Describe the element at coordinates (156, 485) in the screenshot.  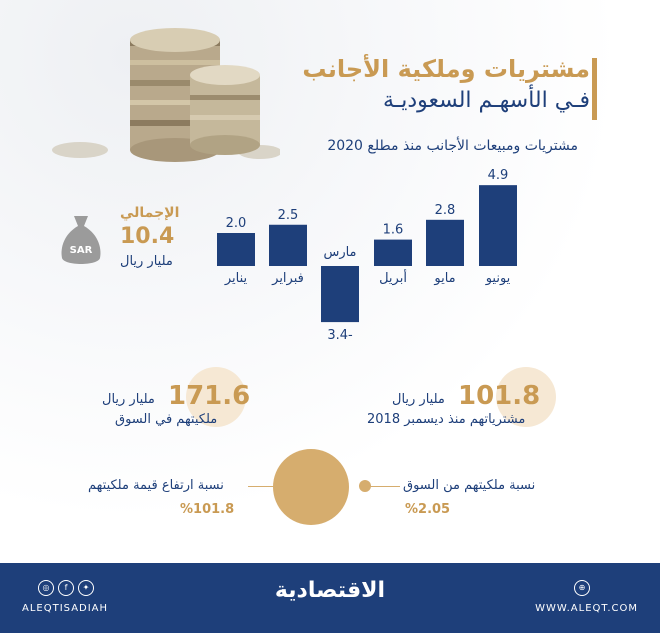
I see `value-rise-label: نسبة ارتفاع قيمة ملكيتهم` at that location.